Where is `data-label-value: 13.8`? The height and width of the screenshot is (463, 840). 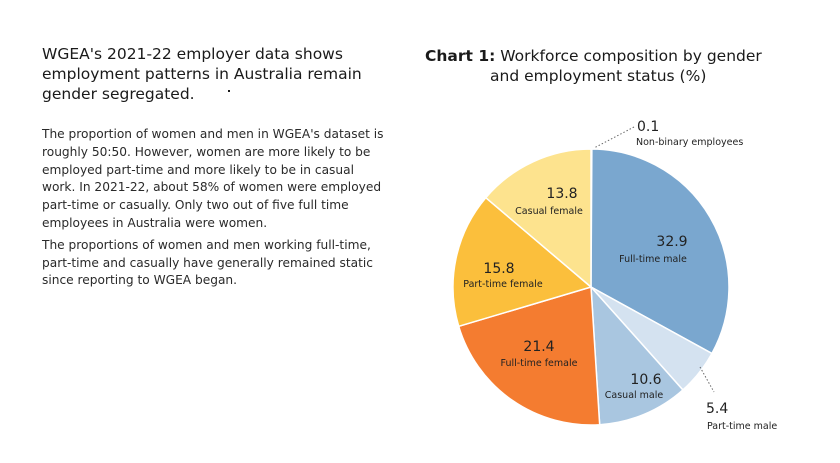 data-label-value: 13.8 is located at coordinates (561, 194).